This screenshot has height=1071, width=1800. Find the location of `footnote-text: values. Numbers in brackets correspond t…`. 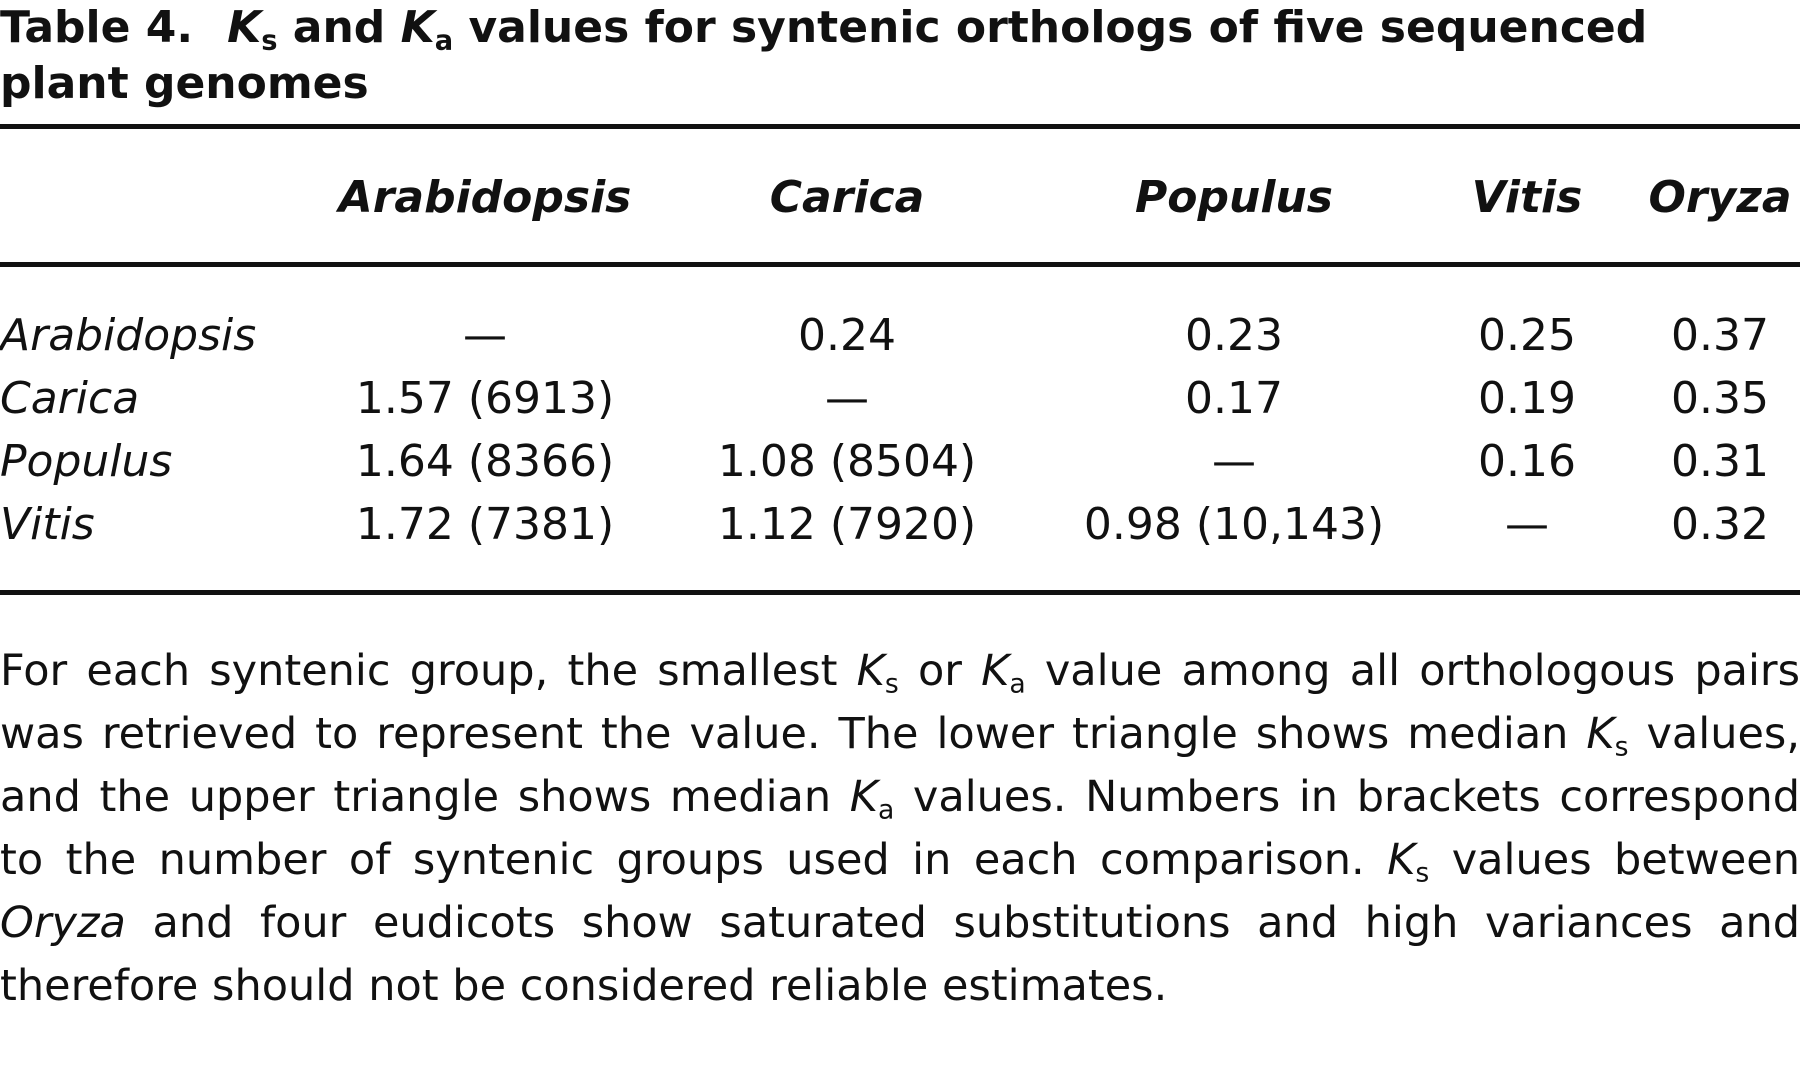

footnote-text: values. Numbers in brackets correspond t… is located at coordinates (900, 828).